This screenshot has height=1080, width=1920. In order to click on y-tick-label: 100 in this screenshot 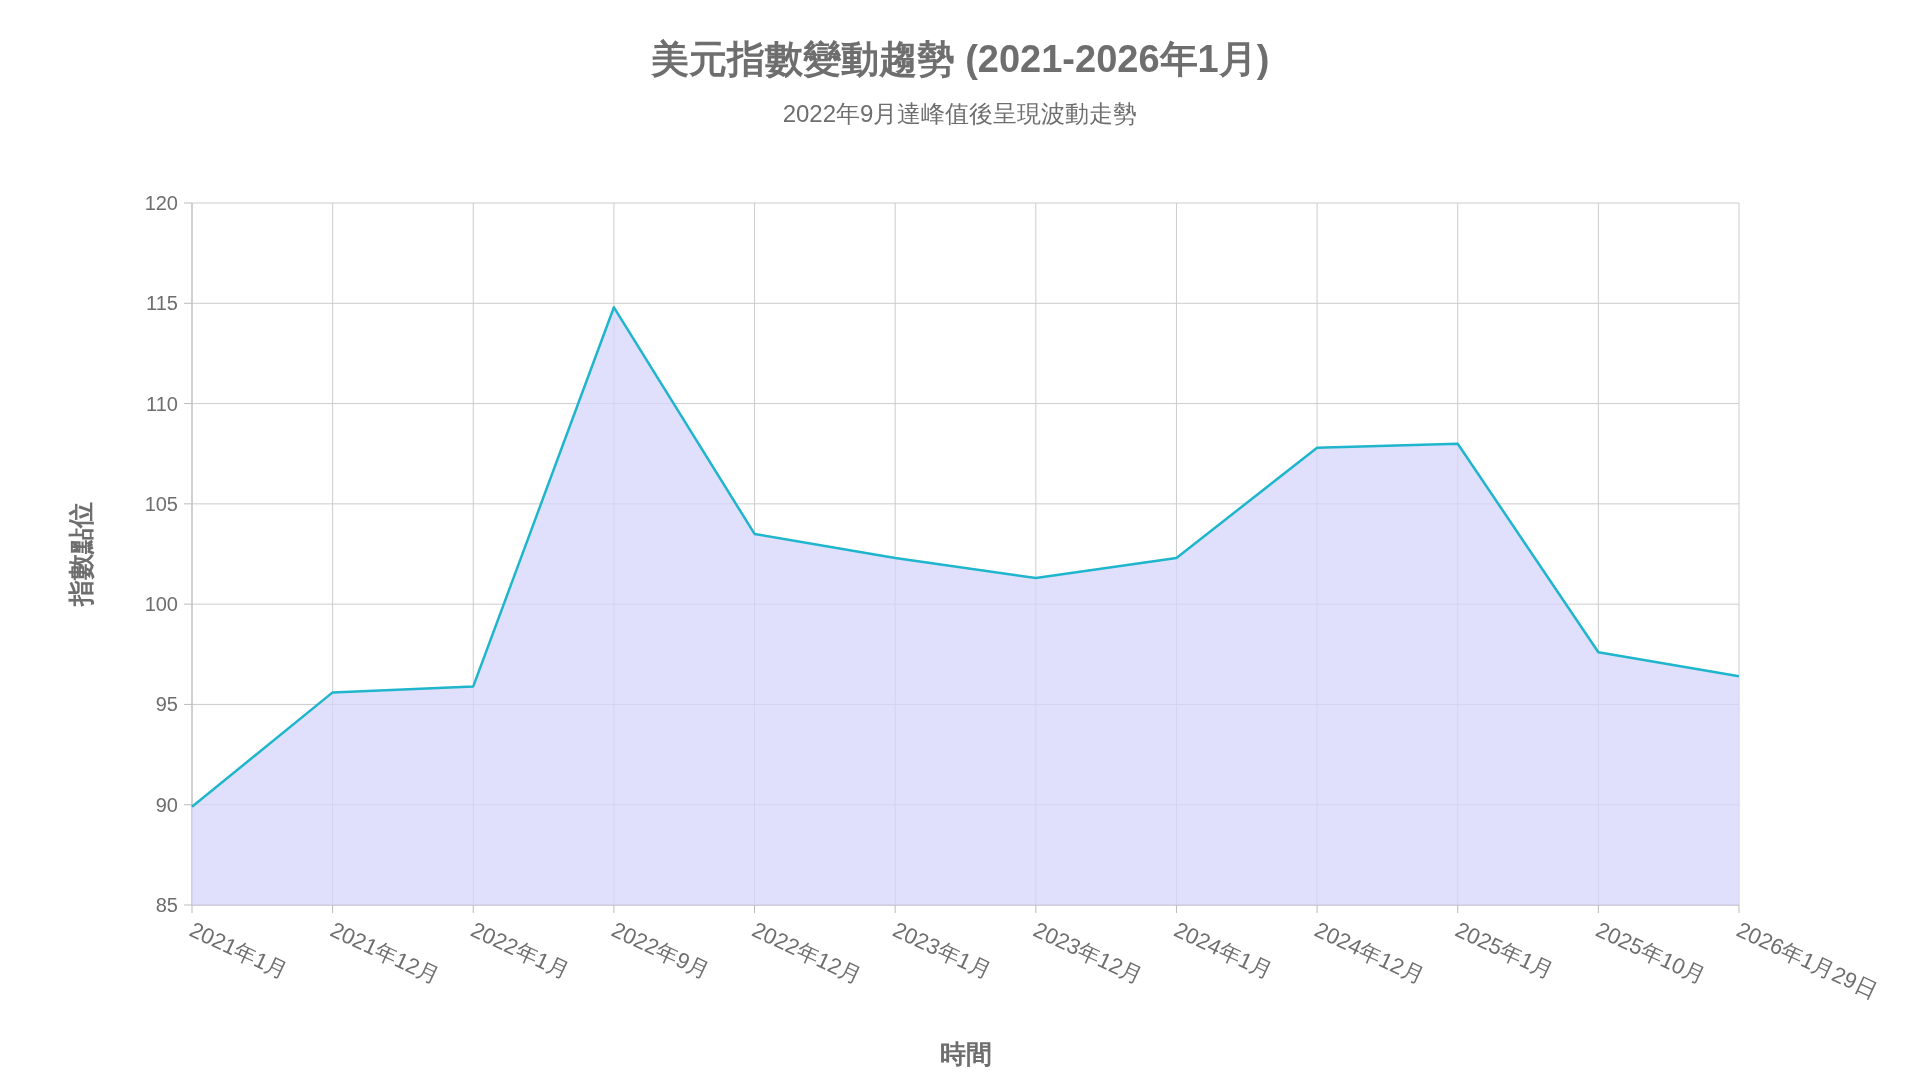, I will do `click(161, 604)`.